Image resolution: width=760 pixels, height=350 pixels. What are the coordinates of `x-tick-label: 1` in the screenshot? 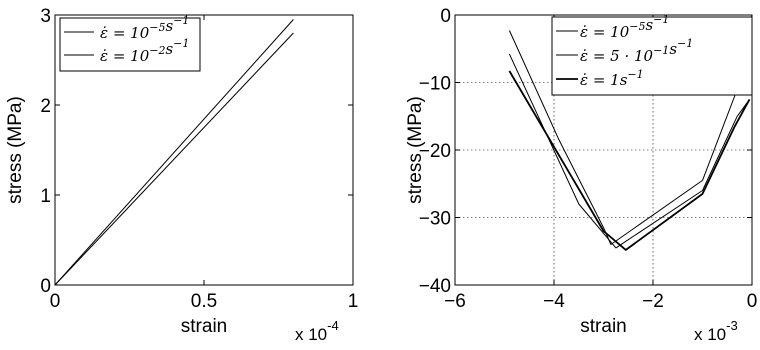 It's located at (353, 301).